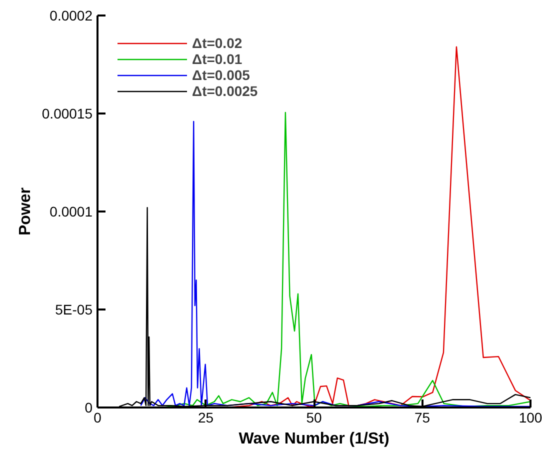 Image resolution: width=542 pixels, height=459 pixels. I want to click on y-tick-label: 0, so click(88, 408).